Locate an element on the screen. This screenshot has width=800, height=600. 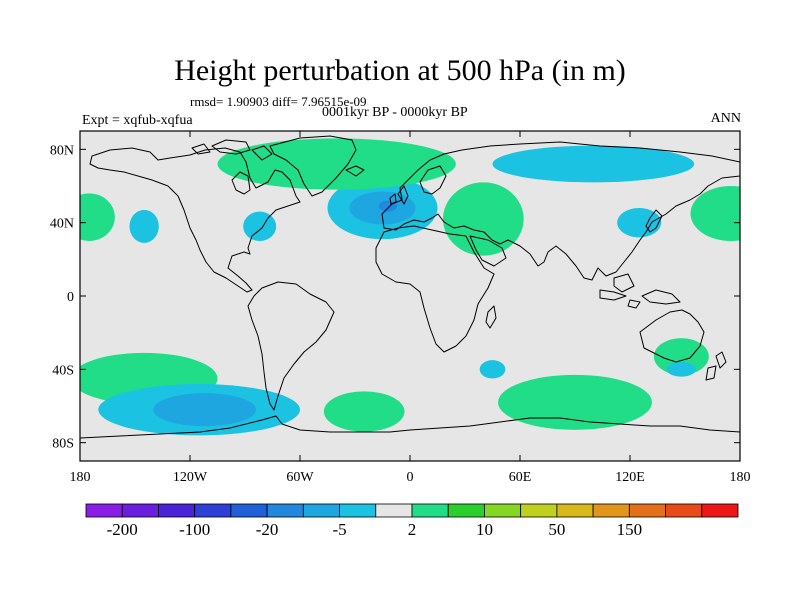
plot-title: Height perturbation at 500 hPa (in m) is located at coordinates (400, 70).